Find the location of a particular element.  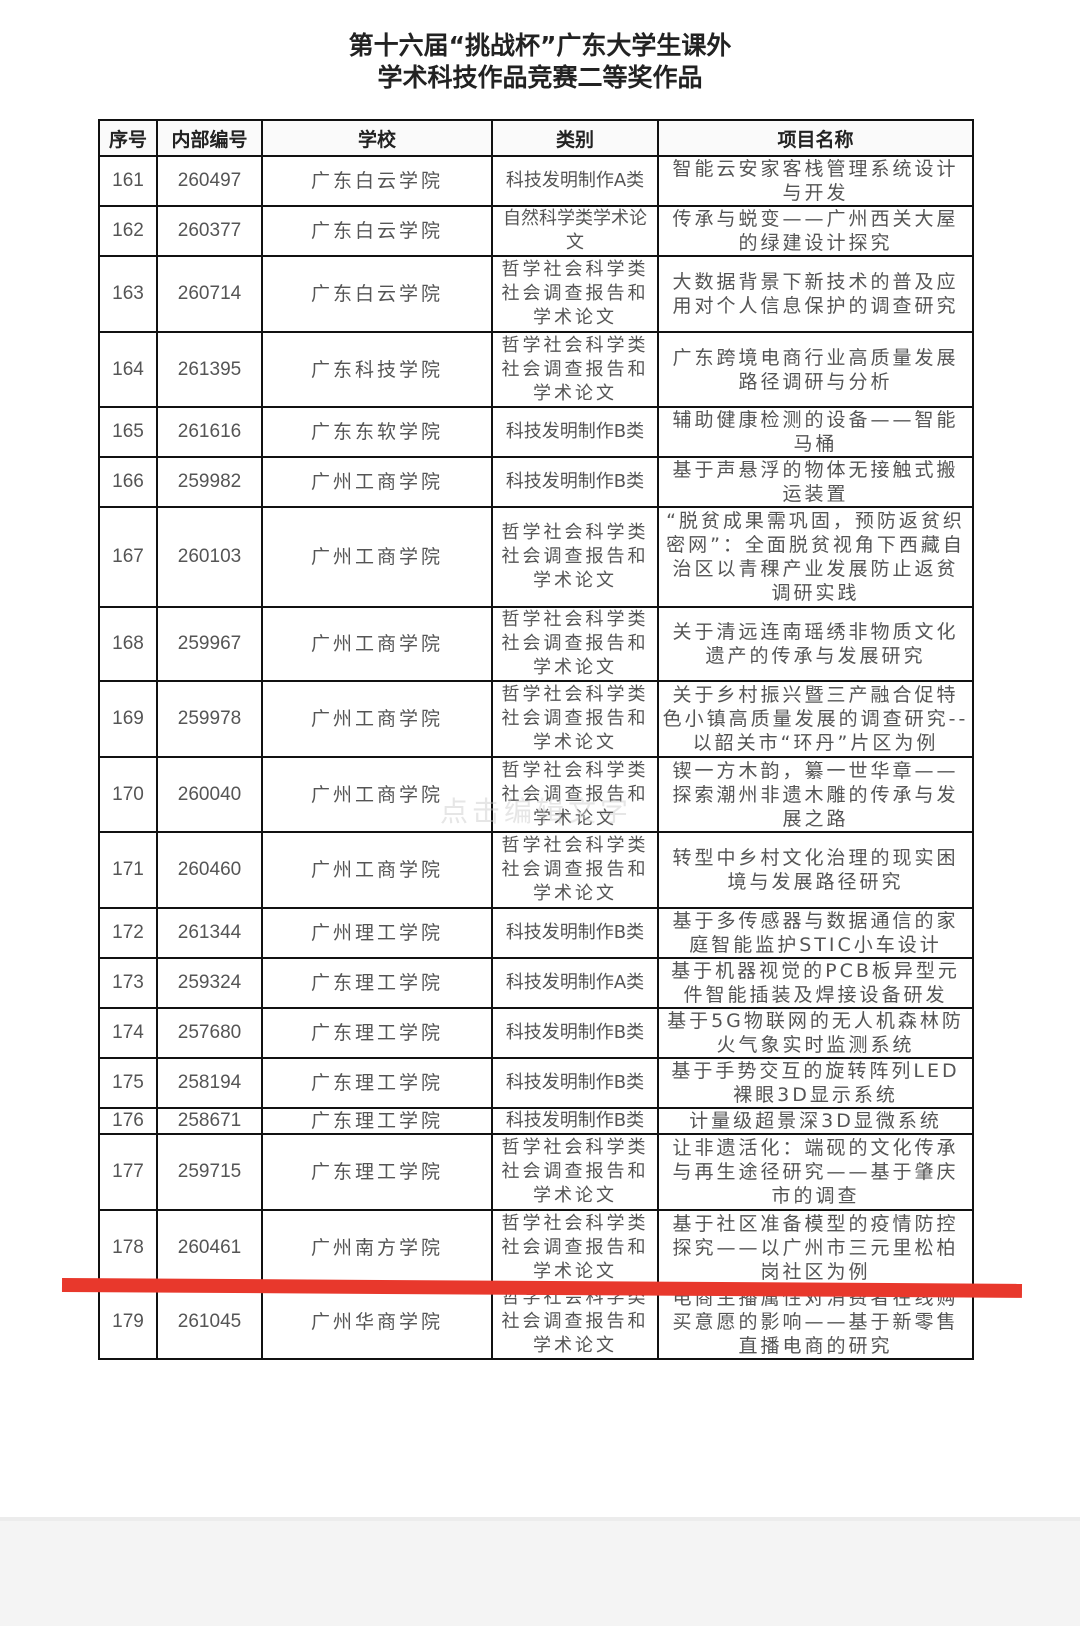

internal-code-cell: 259324 is located at coordinates (209, 983).